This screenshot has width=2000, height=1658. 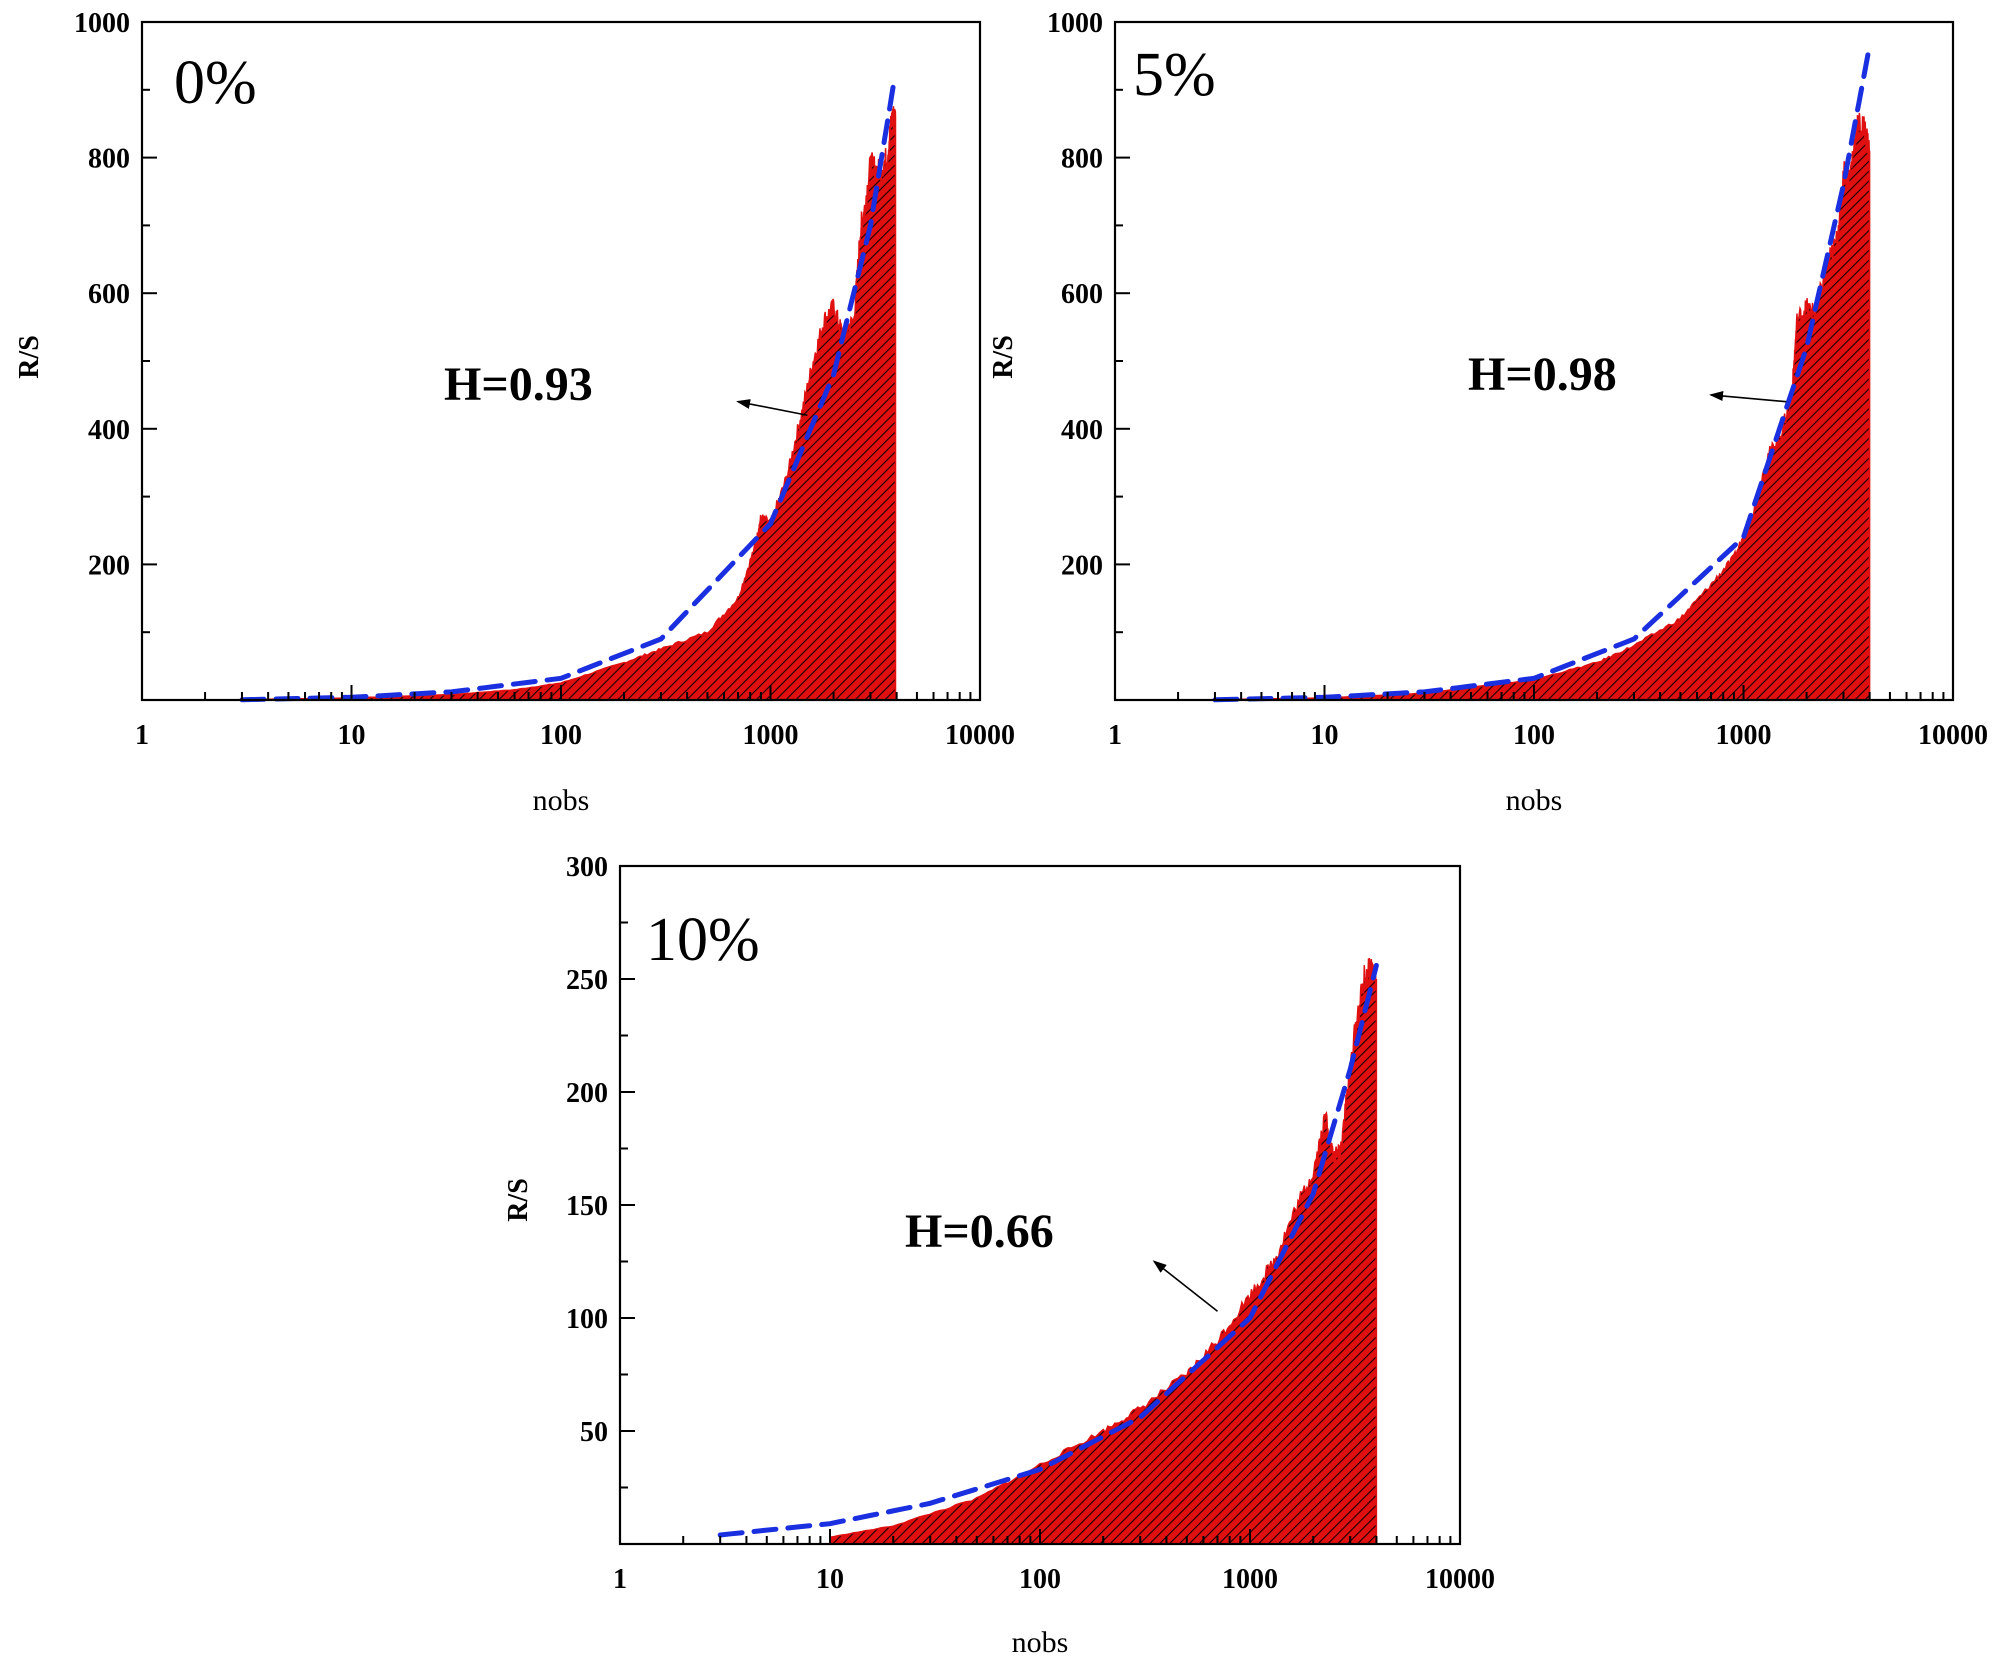 I want to click on hurst-exponent-label: H=0.66, so click(x=979, y=1231).